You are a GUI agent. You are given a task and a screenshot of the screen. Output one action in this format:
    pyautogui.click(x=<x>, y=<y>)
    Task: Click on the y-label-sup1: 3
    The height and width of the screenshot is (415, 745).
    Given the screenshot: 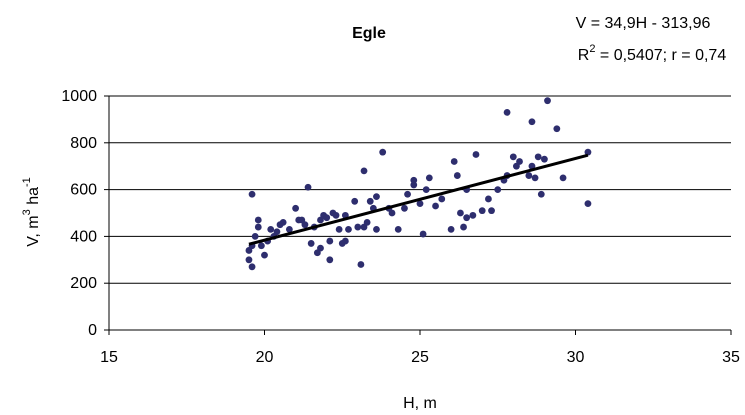 What is the action you would take?
    pyautogui.click(x=27, y=212)
    